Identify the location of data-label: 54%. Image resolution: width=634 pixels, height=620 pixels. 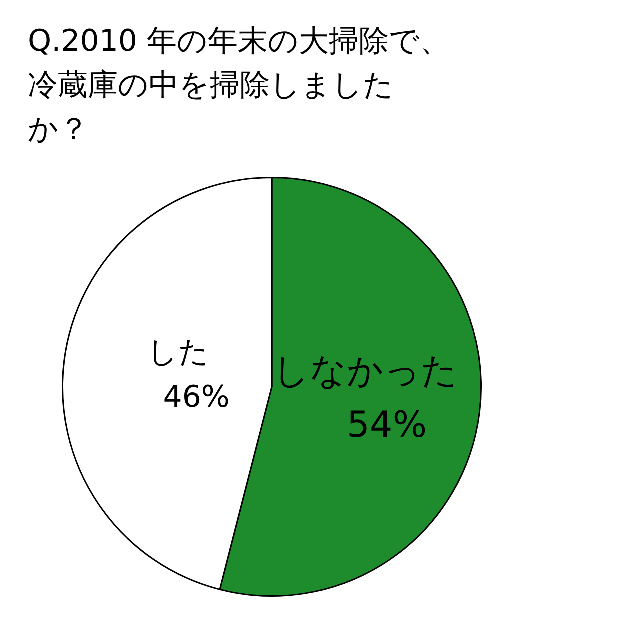
(387, 425).